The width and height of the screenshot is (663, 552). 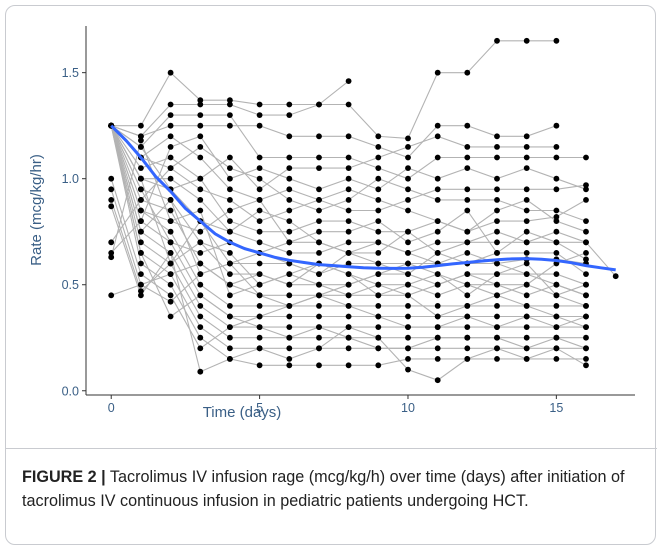 What do you see at coordinates (259, 408) in the screenshot?
I see `x-tick-label: 5` at bounding box center [259, 408].